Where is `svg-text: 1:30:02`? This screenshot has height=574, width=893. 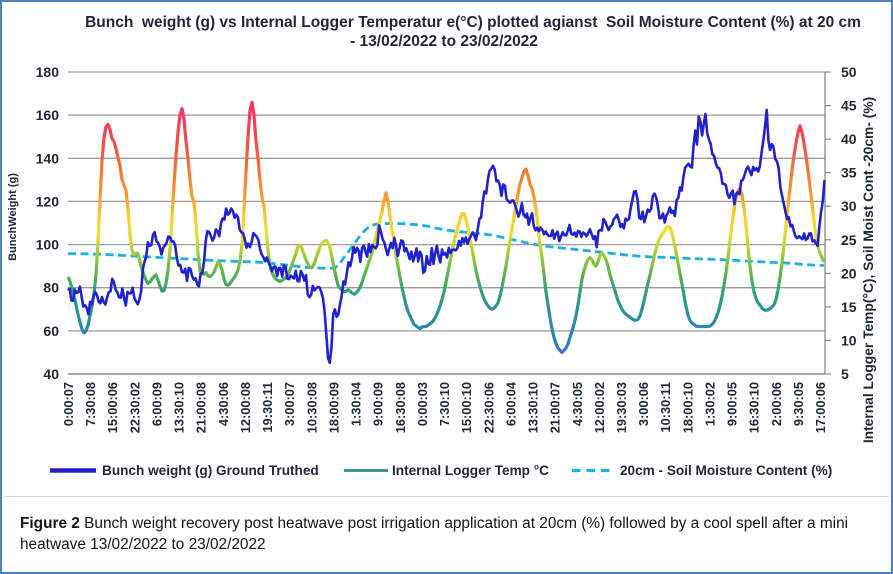 svg-text: 1:30:02 is located at coordinates (710, 404).